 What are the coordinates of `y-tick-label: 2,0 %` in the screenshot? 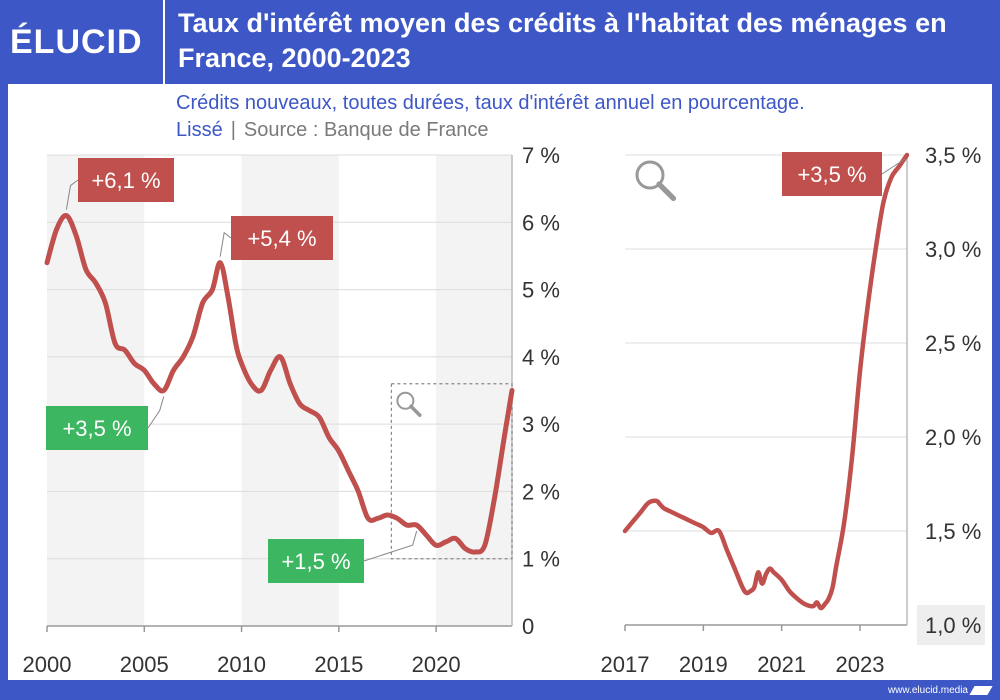 It's located at (953, 437).